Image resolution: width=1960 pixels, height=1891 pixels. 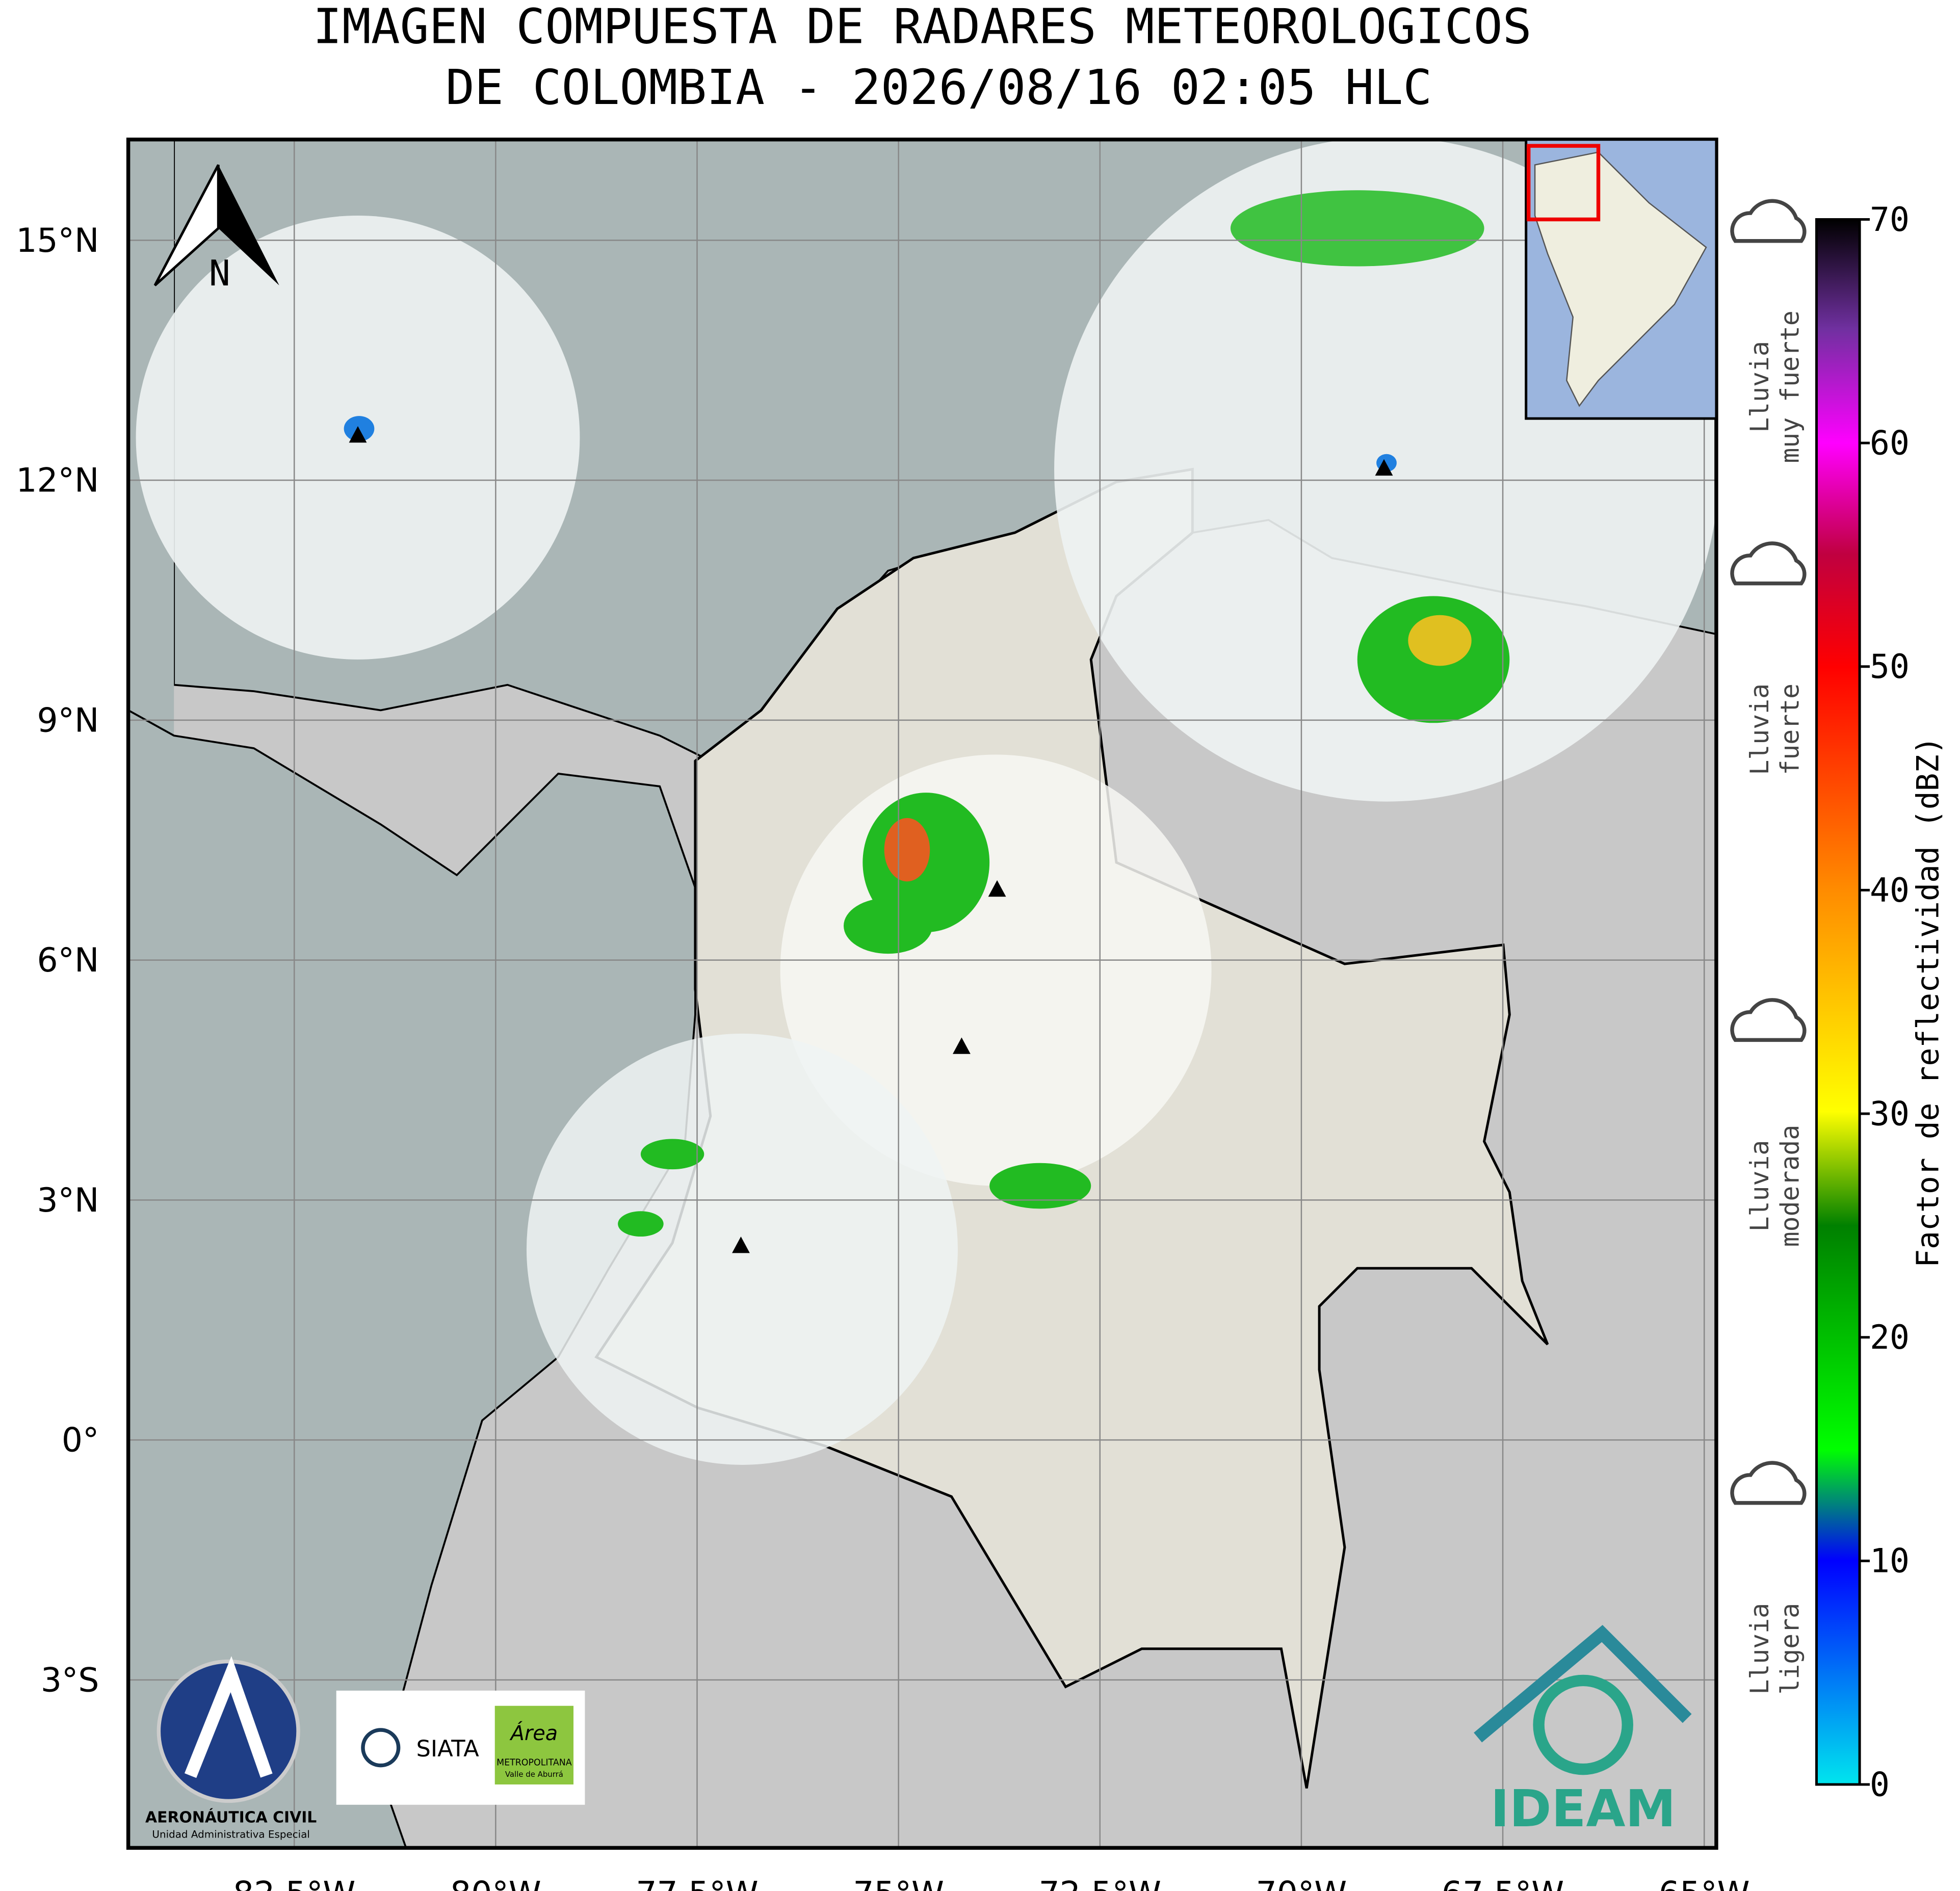 What do you see at coordinates (1890, 1338) in the screenshot?
I see `colorbar-tick-label: 20` at bounding box center [1890, 1338].